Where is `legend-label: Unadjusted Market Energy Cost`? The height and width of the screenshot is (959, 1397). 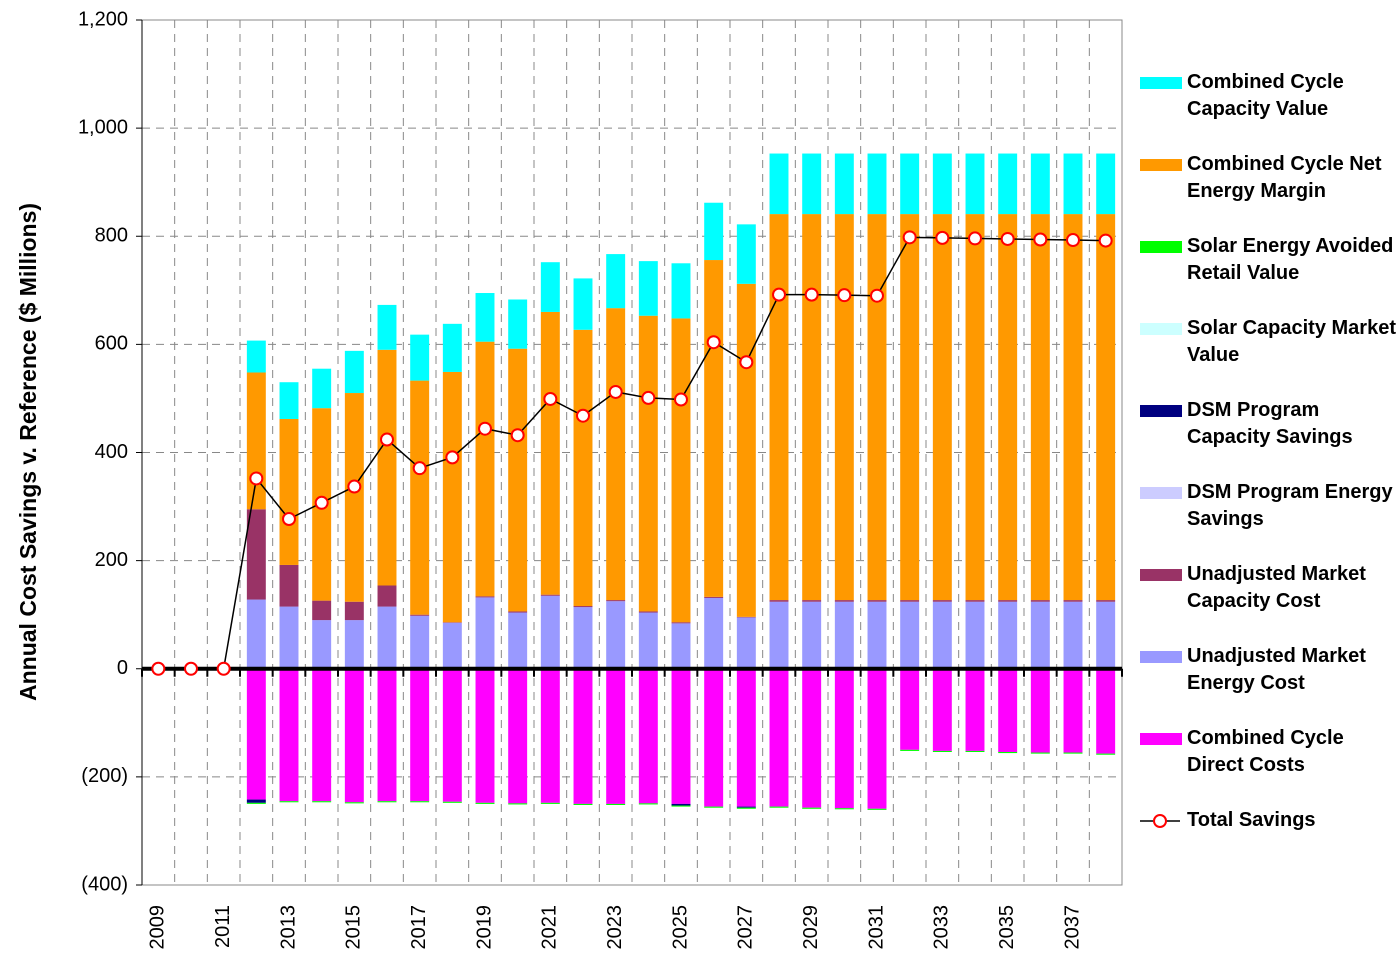 legend-label: Unadjusted Market Energy Cost is located at coordinates (1276, 669).